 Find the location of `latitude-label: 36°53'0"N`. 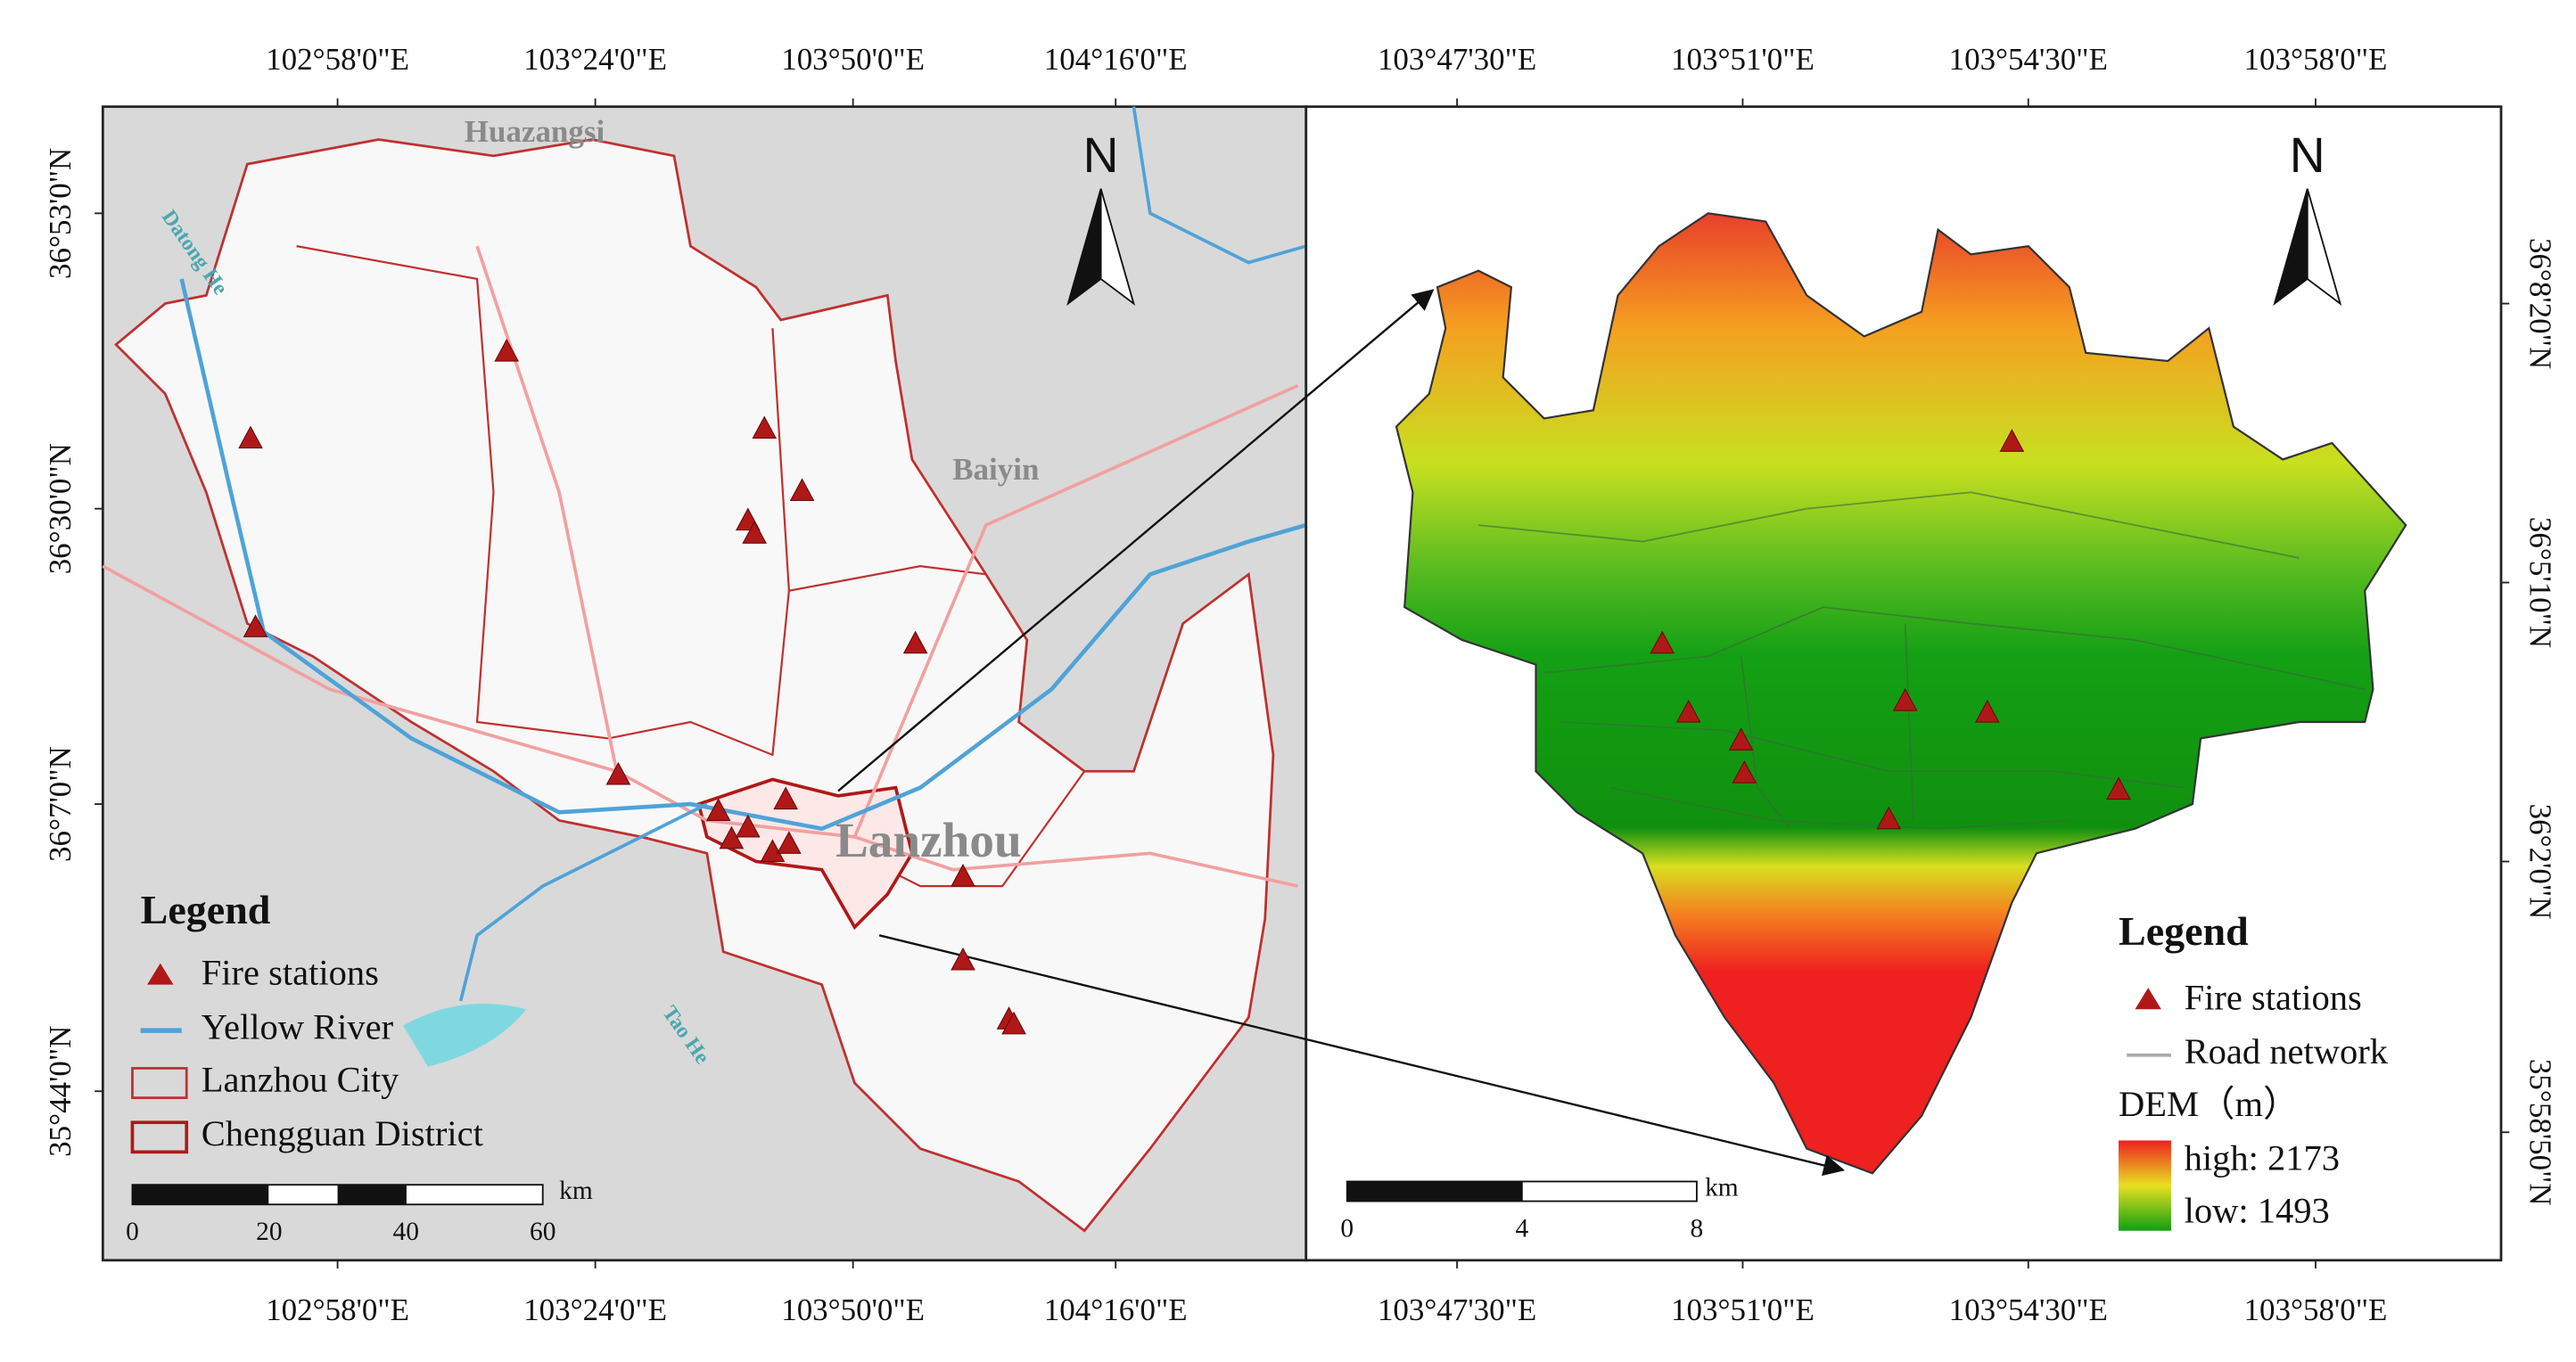

latitude-label: 36°53'0"N is located at coordinates (60, 213).